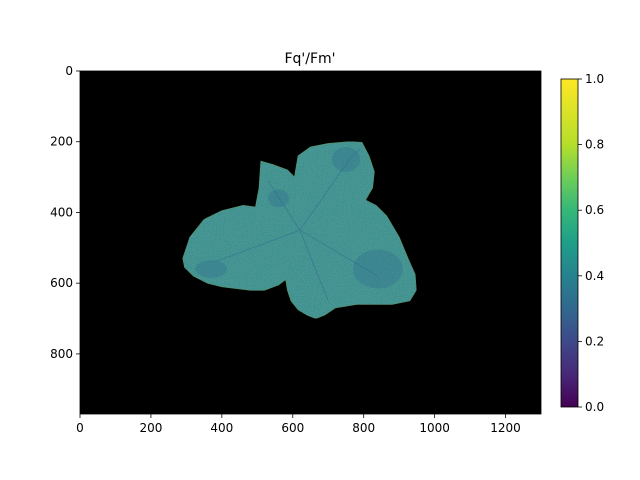 The image size is (640, 480). Describe the element at coordinates (591, 243) in the screenshot. I see `colorbar-axis: 0.0 0.2 0.4 0.6 0.8 1.0` at that location.